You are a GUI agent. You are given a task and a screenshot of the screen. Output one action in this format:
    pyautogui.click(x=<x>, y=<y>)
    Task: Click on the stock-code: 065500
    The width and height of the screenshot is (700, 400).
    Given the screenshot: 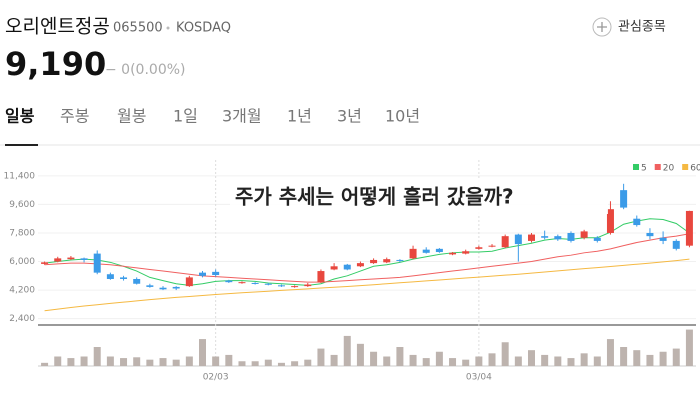 What is the action you would take?
    pyautogui.click(x=138, y=28)
    